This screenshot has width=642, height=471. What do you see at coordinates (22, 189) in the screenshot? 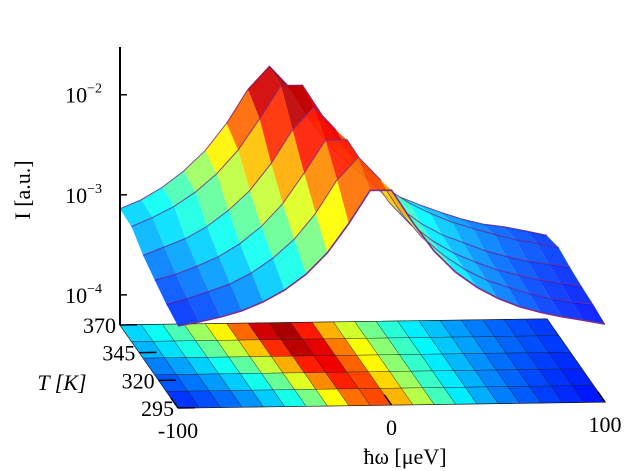
I see `z-axis-label: I [a.u.]` at bounding box center [22, 189].